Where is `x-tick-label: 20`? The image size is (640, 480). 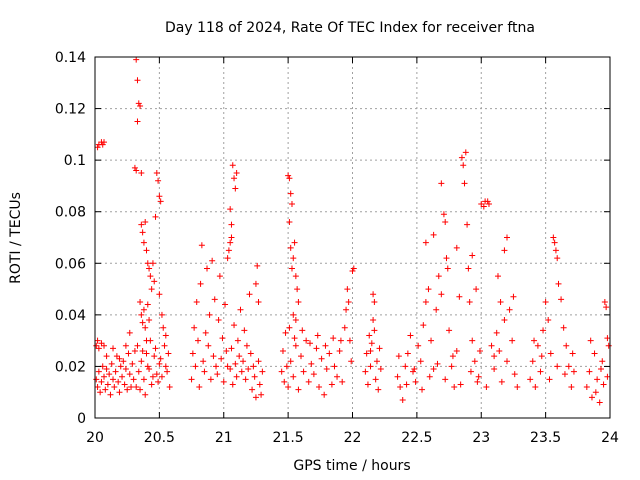 x-tick-label: 20 is located at coordinates (95, 438).